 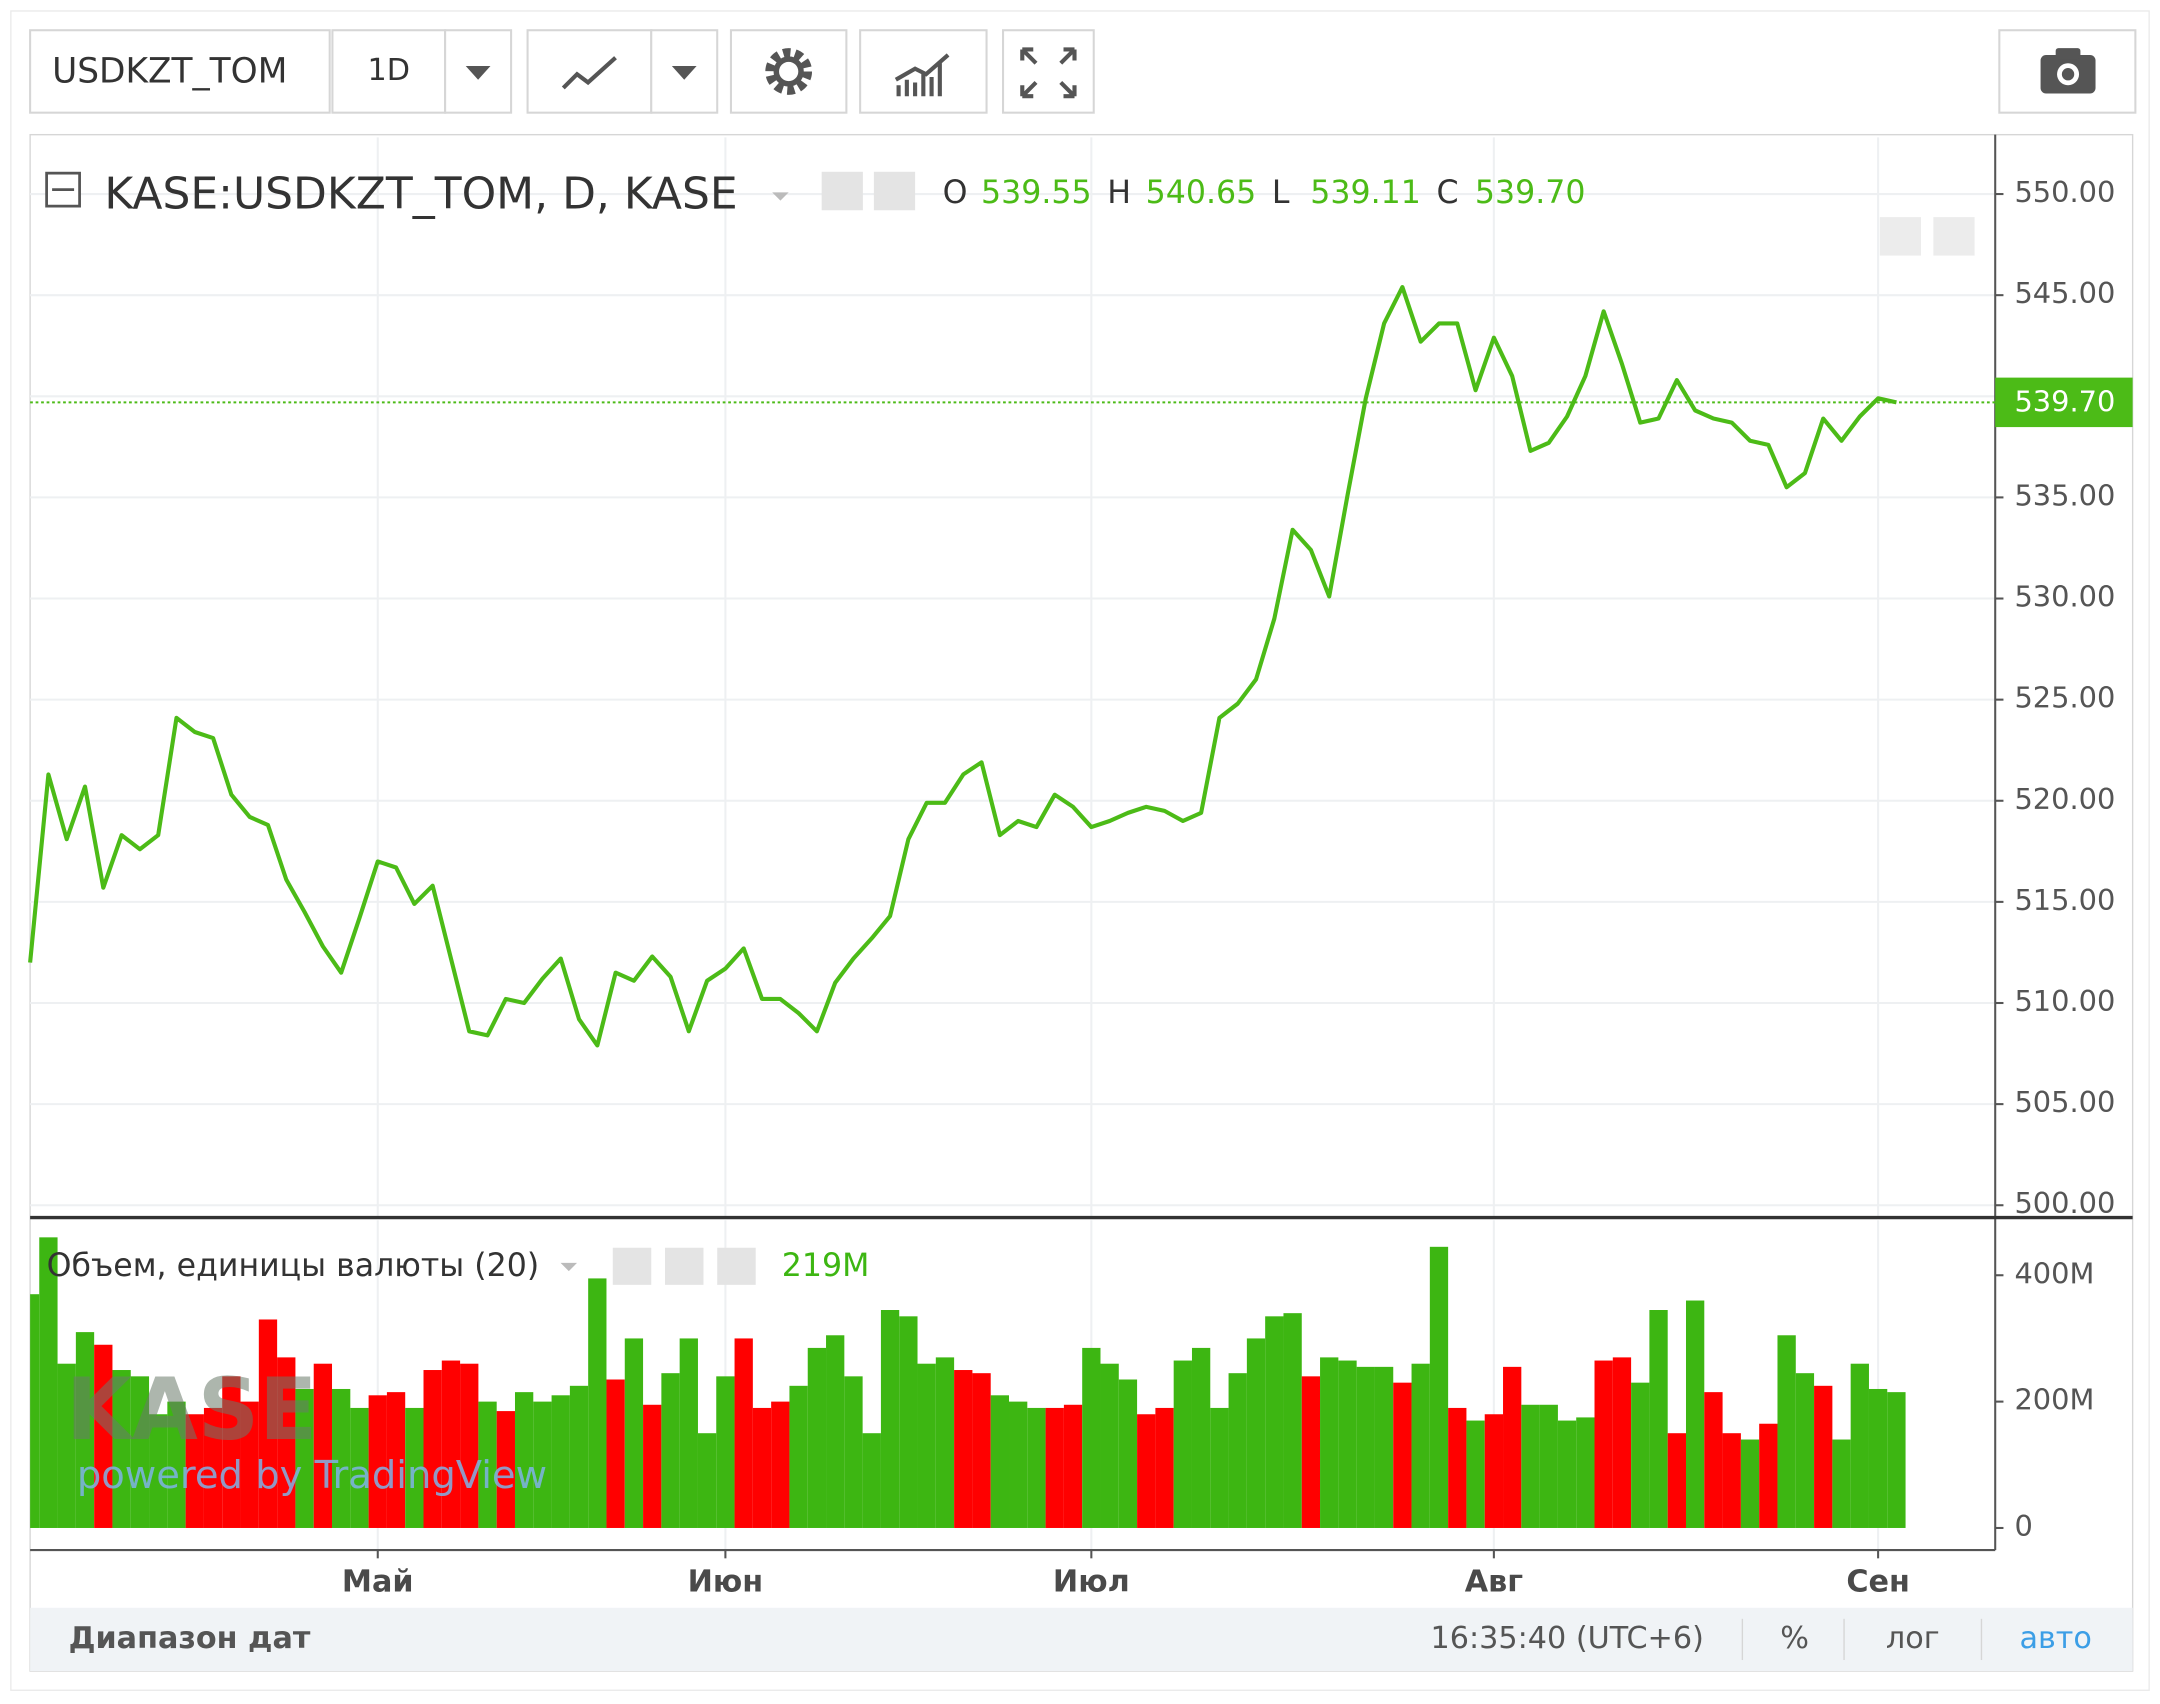 What do you see at coordinates (420, 194) in the screenshot?
I see `series-title: KASE:USDKZT_TOM, D, KASE` at bounding box center [420, 194].